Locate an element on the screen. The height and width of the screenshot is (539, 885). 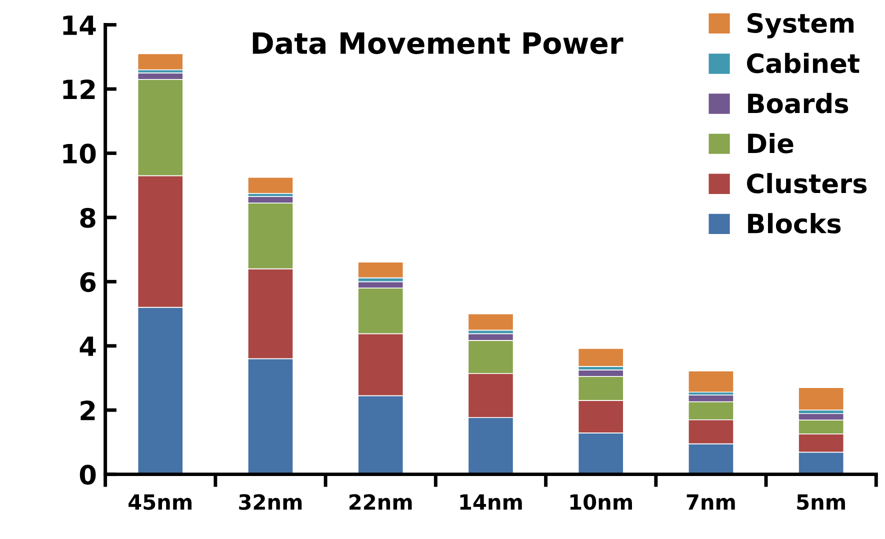
y-tick-label: 6 is located at coordinates (88, 282).